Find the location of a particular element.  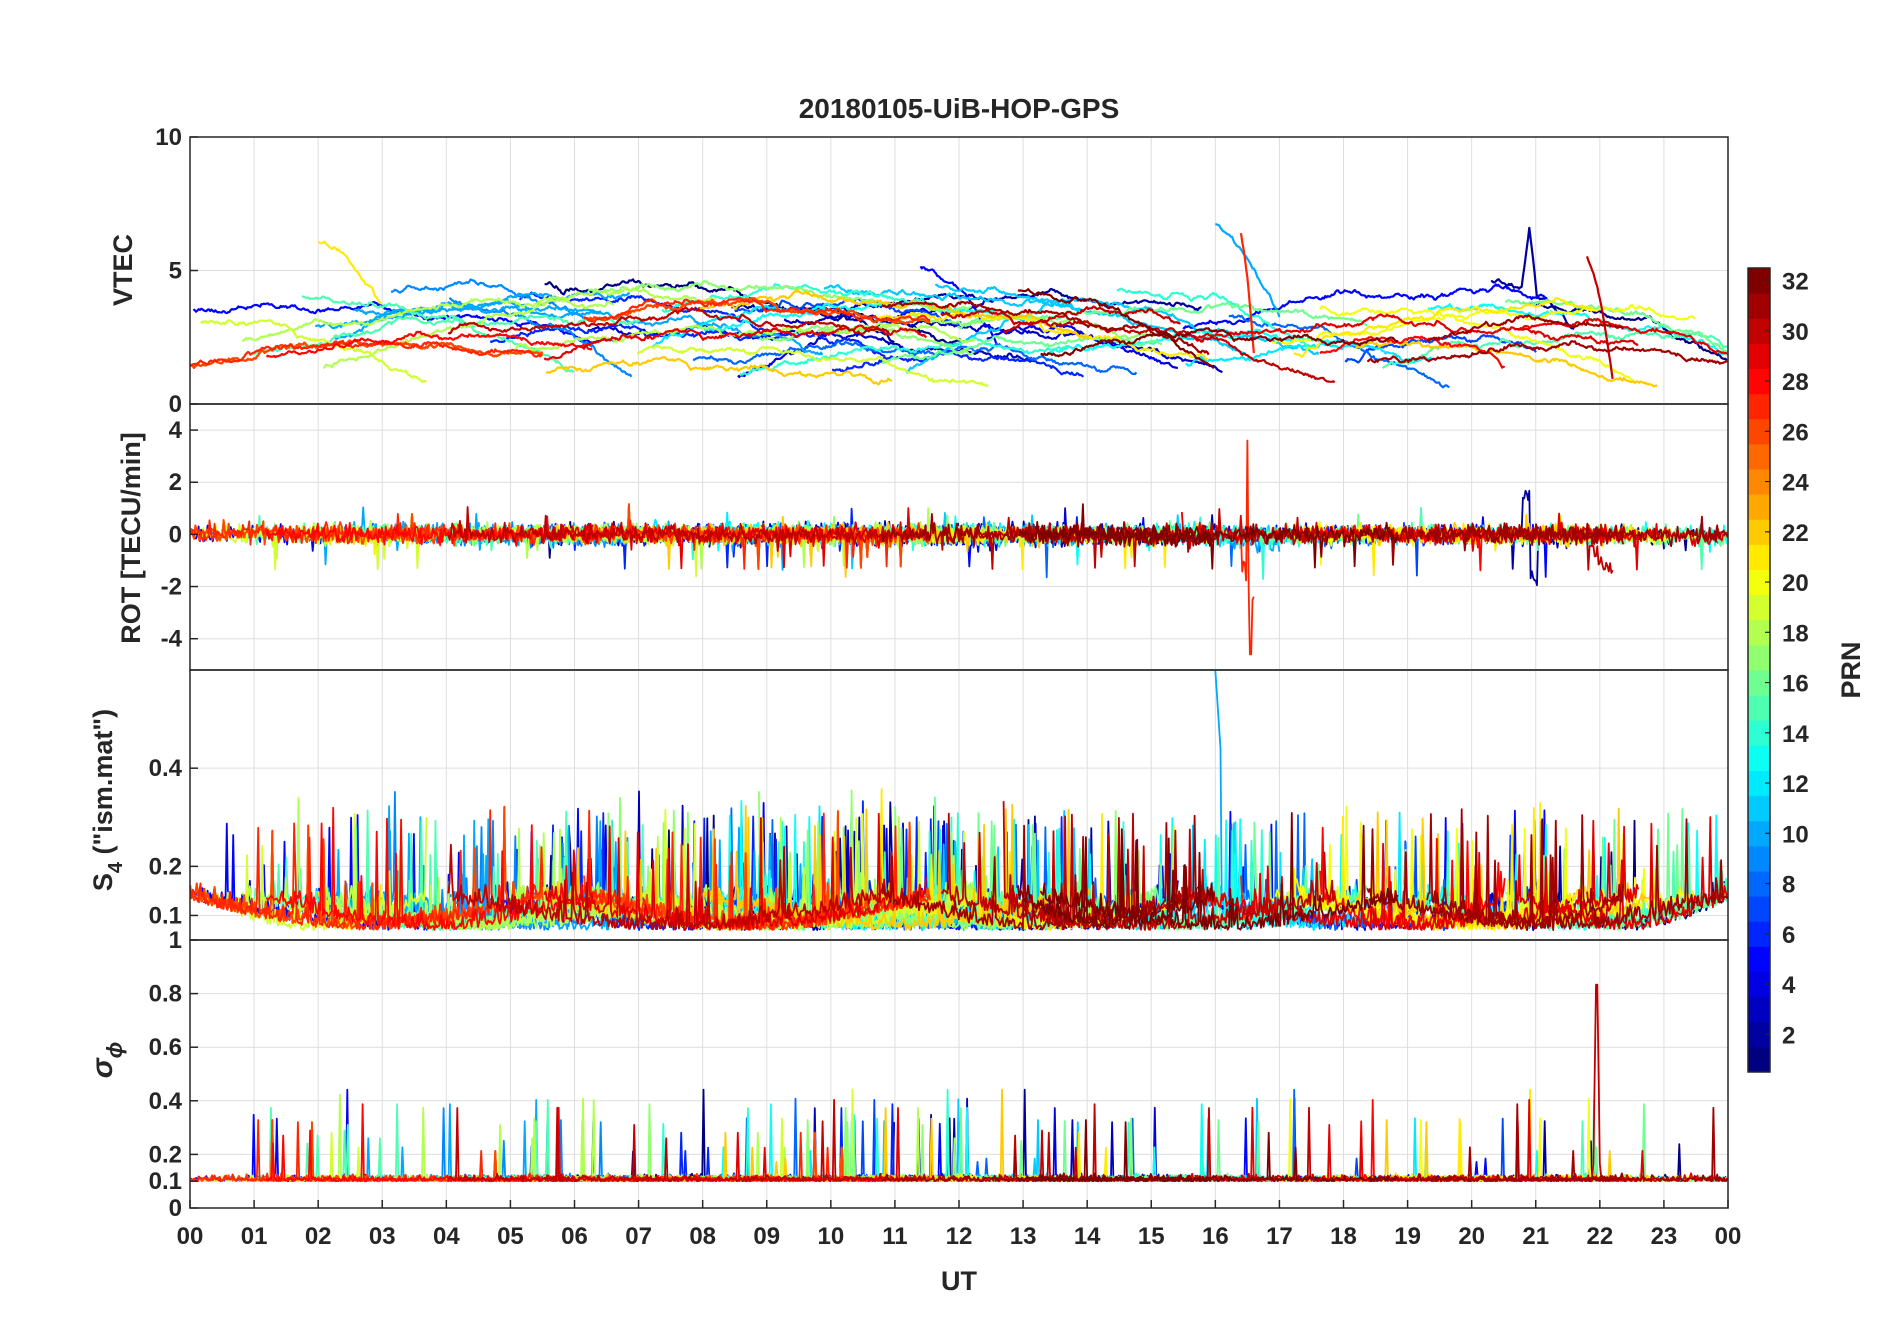

s4-ylabel-rest: ("ism.mat") is located at coordinates (103, 785).